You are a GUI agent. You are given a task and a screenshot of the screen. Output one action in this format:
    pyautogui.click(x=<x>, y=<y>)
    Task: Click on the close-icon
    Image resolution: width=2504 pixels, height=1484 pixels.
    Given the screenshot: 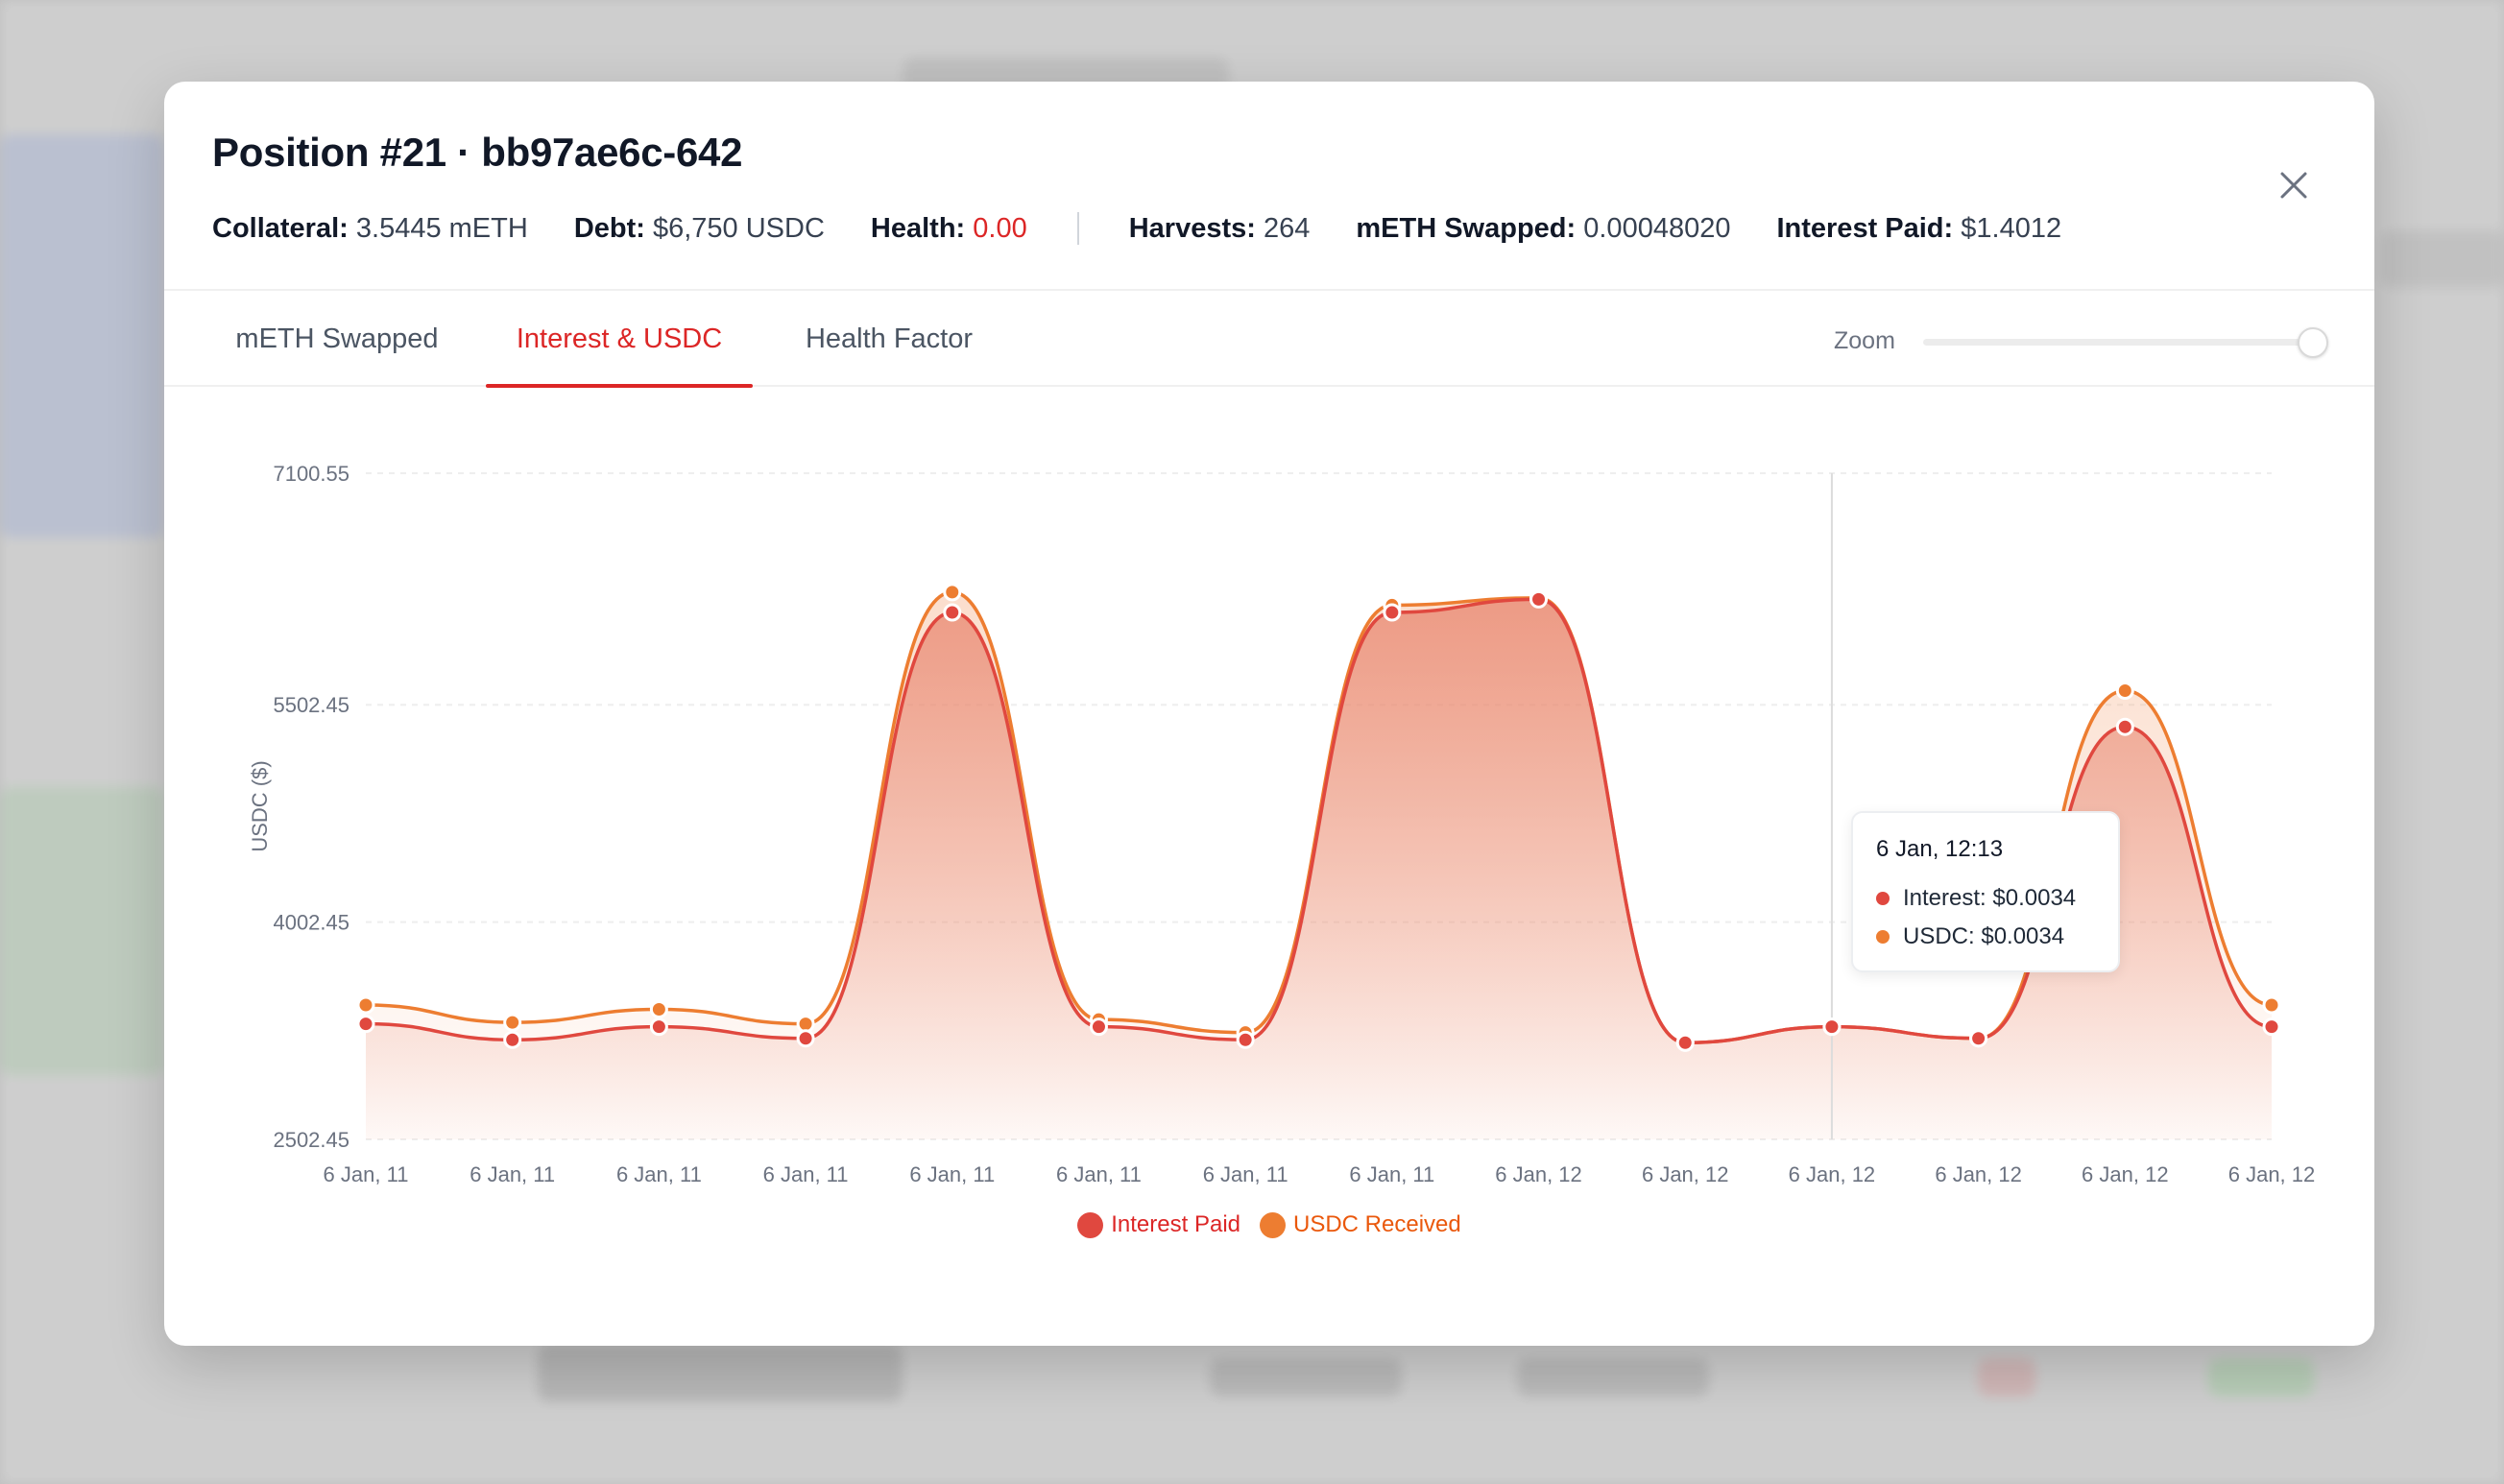 What is the action you would take?
    pyautogui.click(x=2293, y=185)
    